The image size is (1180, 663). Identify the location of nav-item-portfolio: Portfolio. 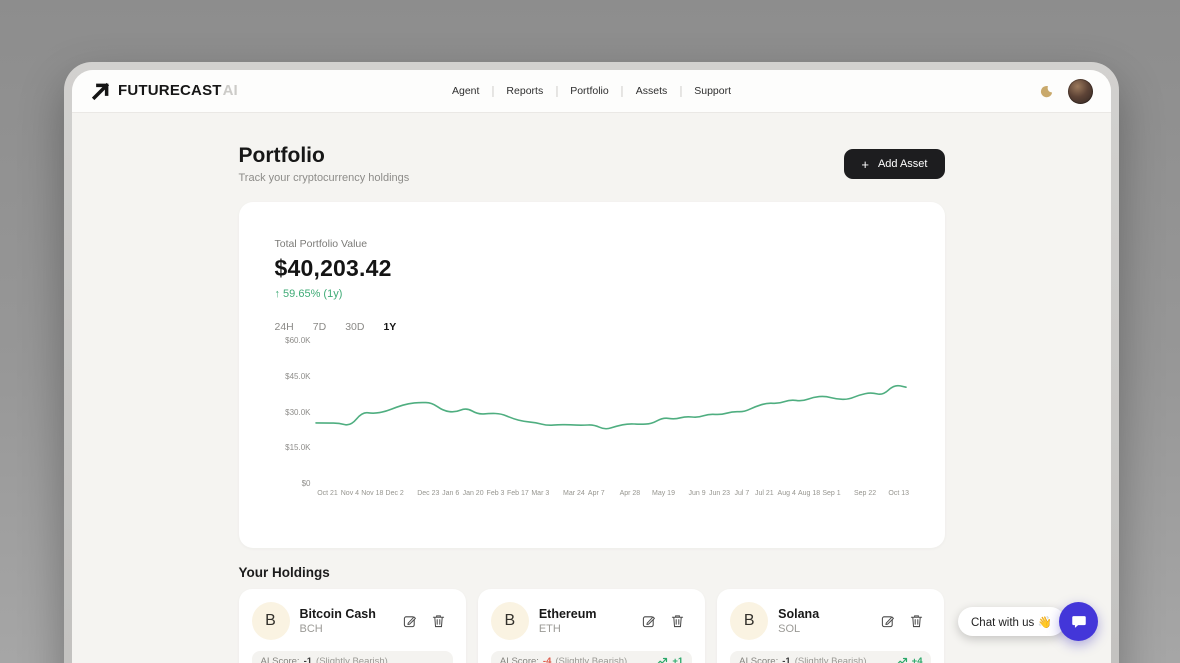
(589, 91).